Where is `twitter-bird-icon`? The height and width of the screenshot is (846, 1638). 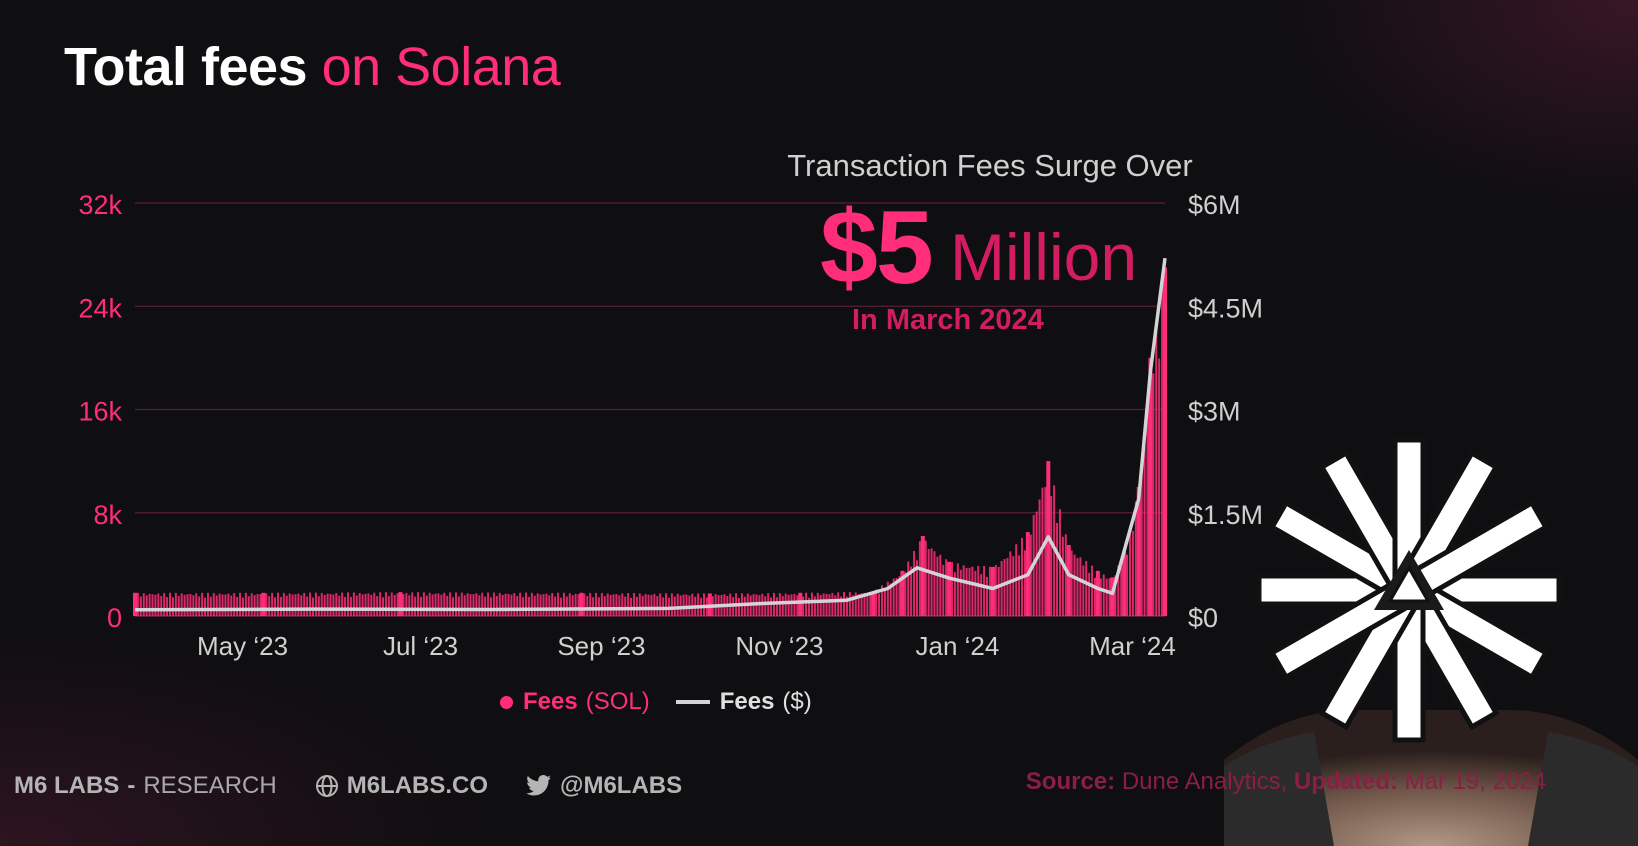
twitter-bird-icon is located at coordinates (539, 785).